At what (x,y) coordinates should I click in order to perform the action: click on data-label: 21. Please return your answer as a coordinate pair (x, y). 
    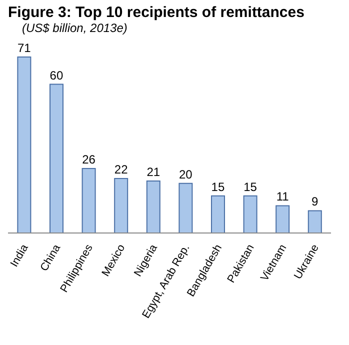
    Looking at the image, I should click on (153, 171).